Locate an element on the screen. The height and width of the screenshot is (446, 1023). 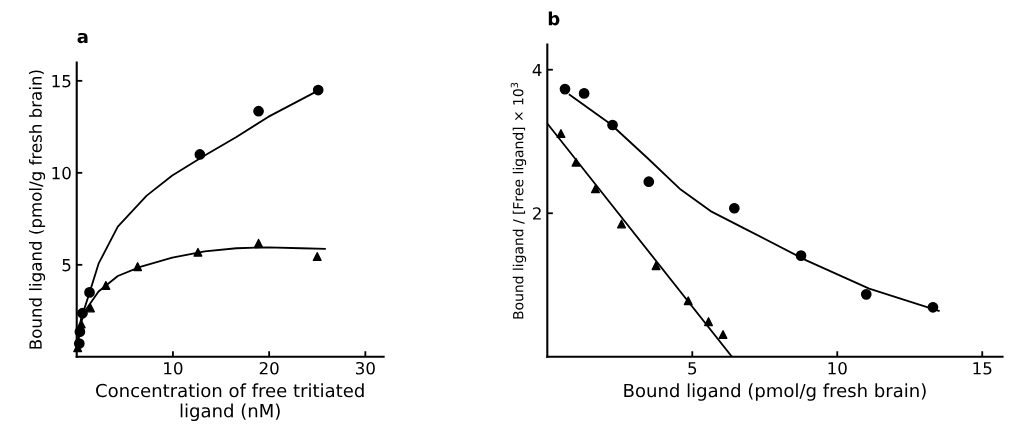
y-axis-title: Bound ligand / [Free ligand] × 10$^{3}$ is located at coordinates (518, 200).